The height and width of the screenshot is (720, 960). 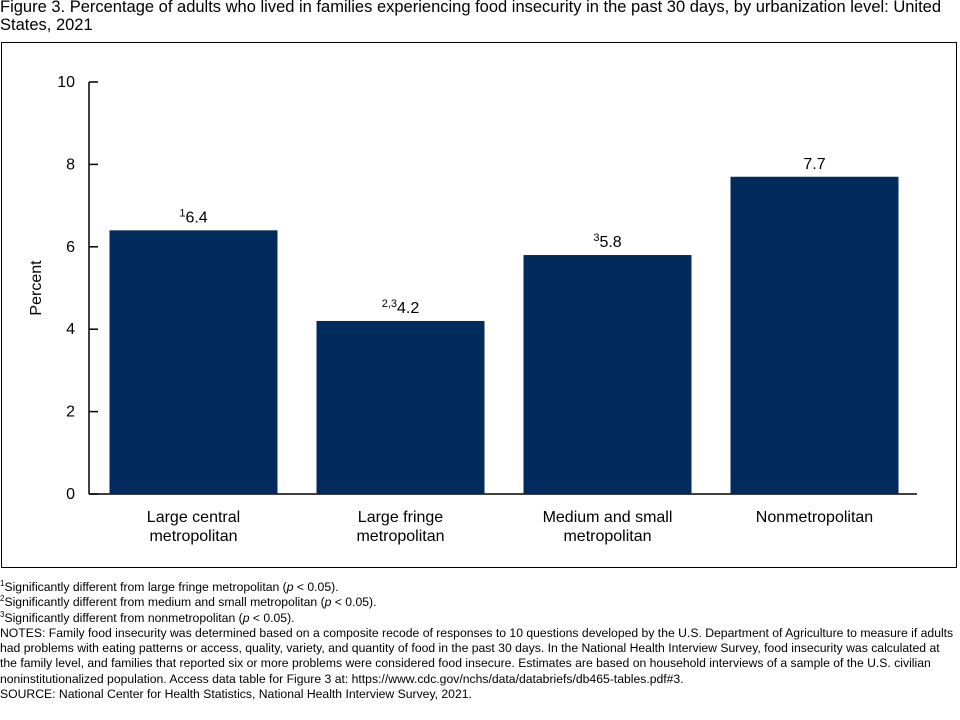 I want to click on category-label: Large central, so click(x=193, y=517).